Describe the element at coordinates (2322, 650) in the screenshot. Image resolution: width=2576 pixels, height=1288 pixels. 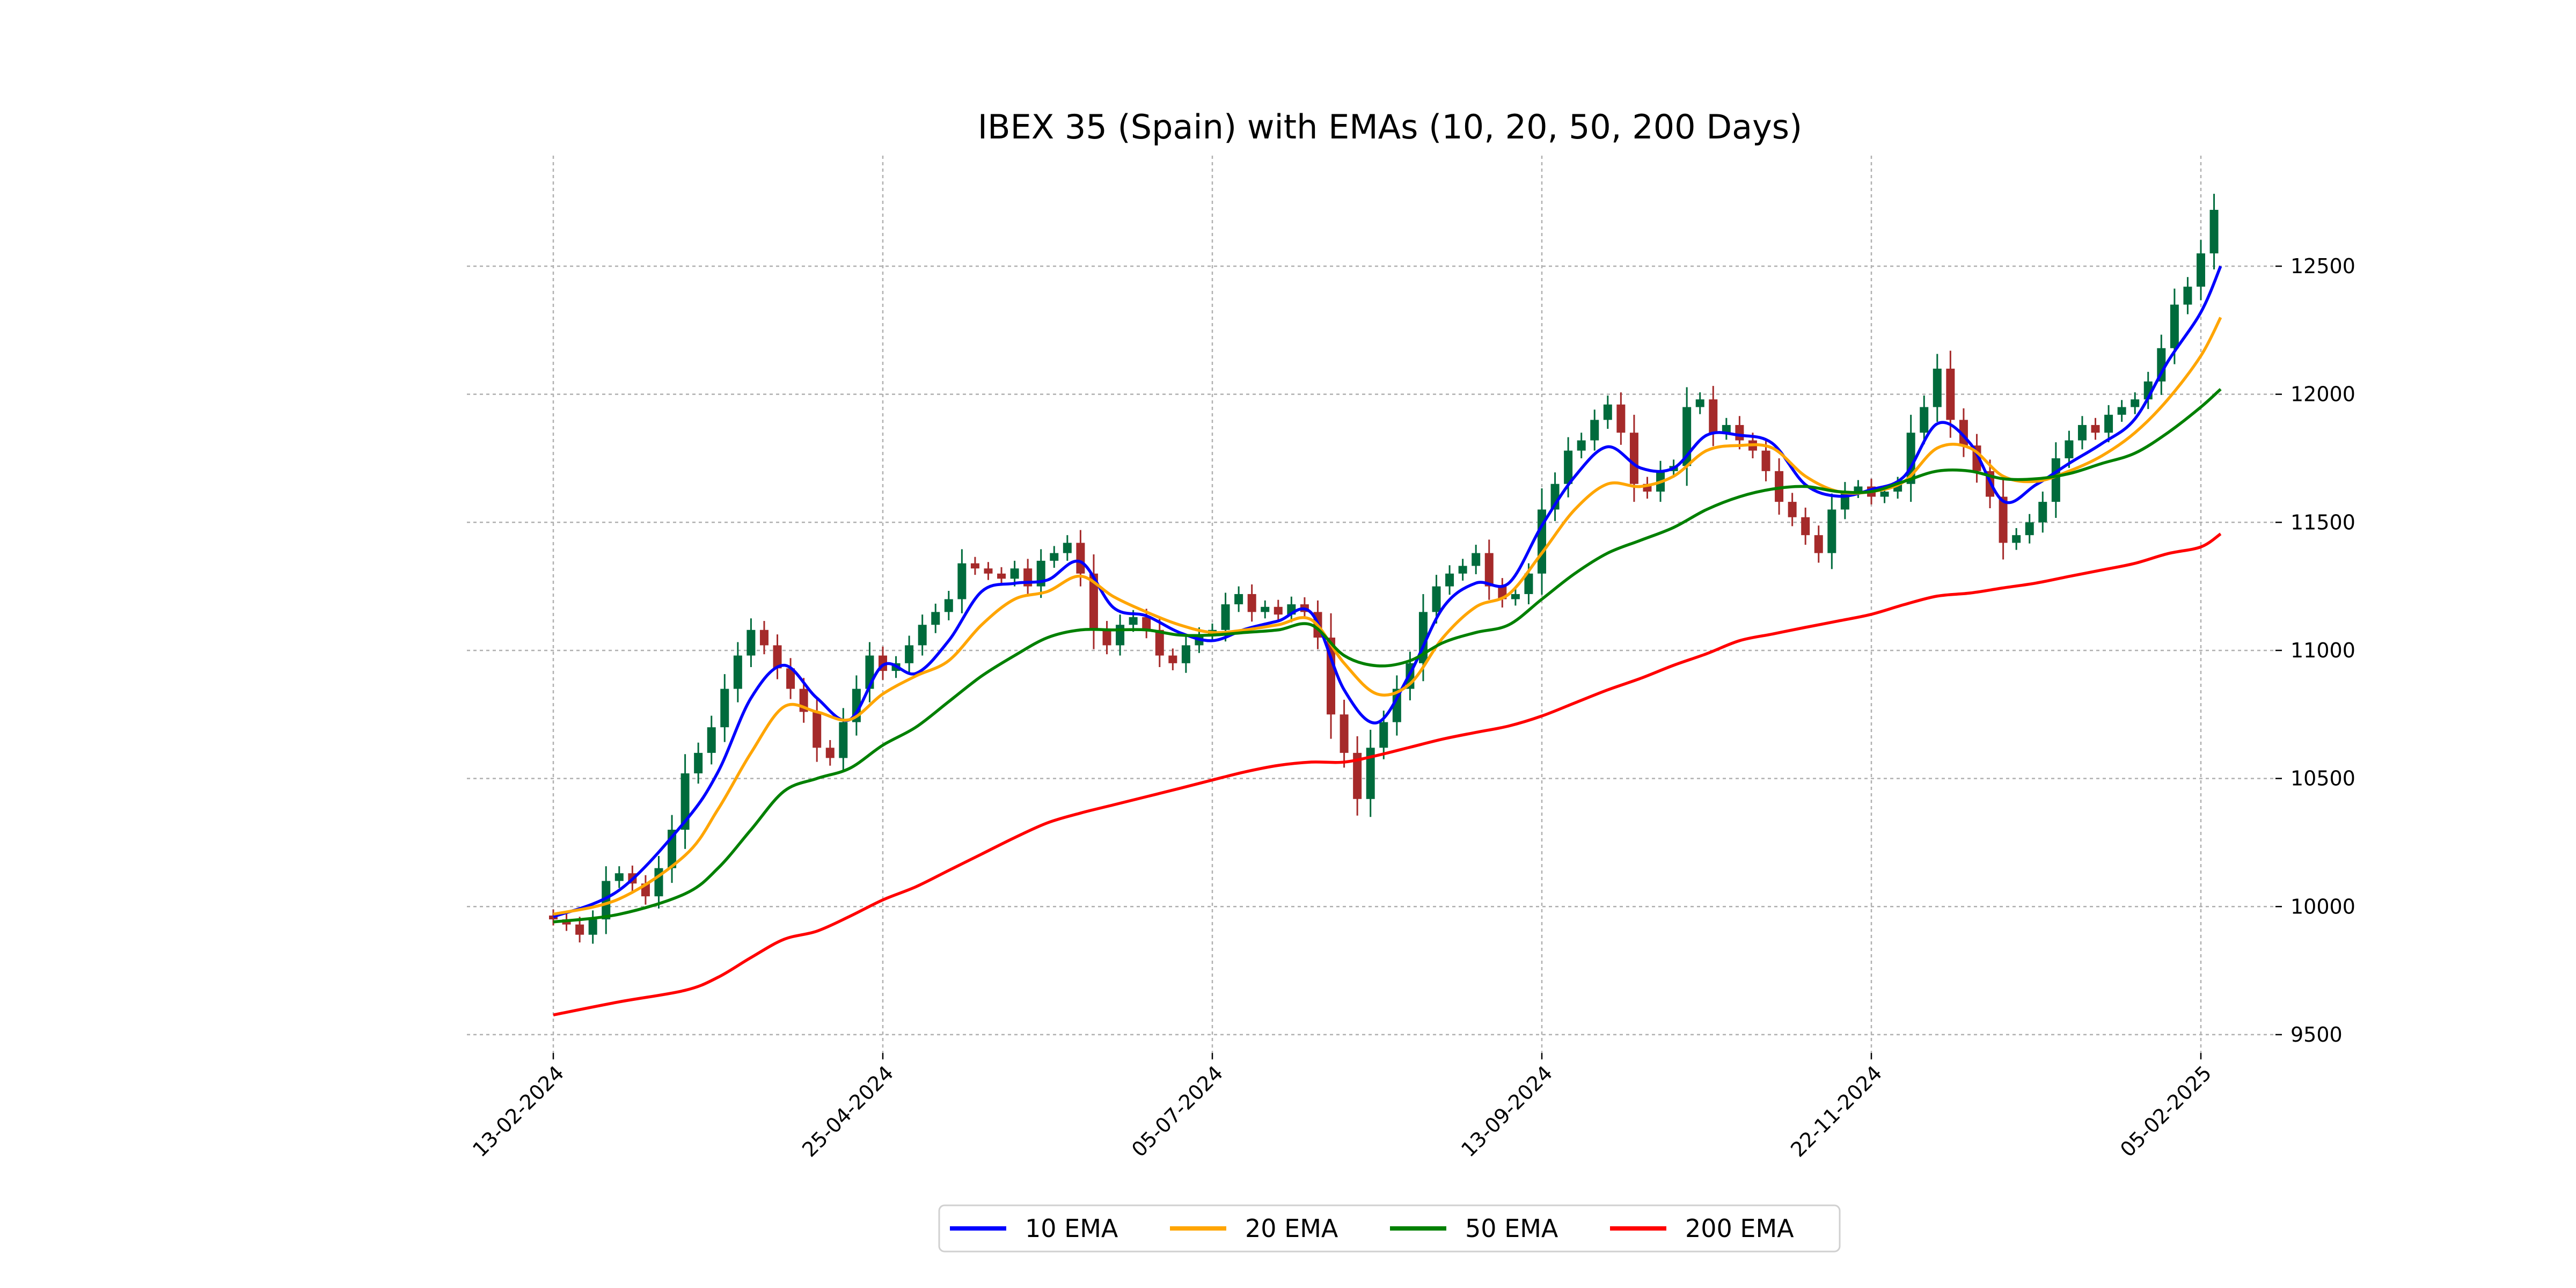
I see `y-tick-label: 11000` at that location.